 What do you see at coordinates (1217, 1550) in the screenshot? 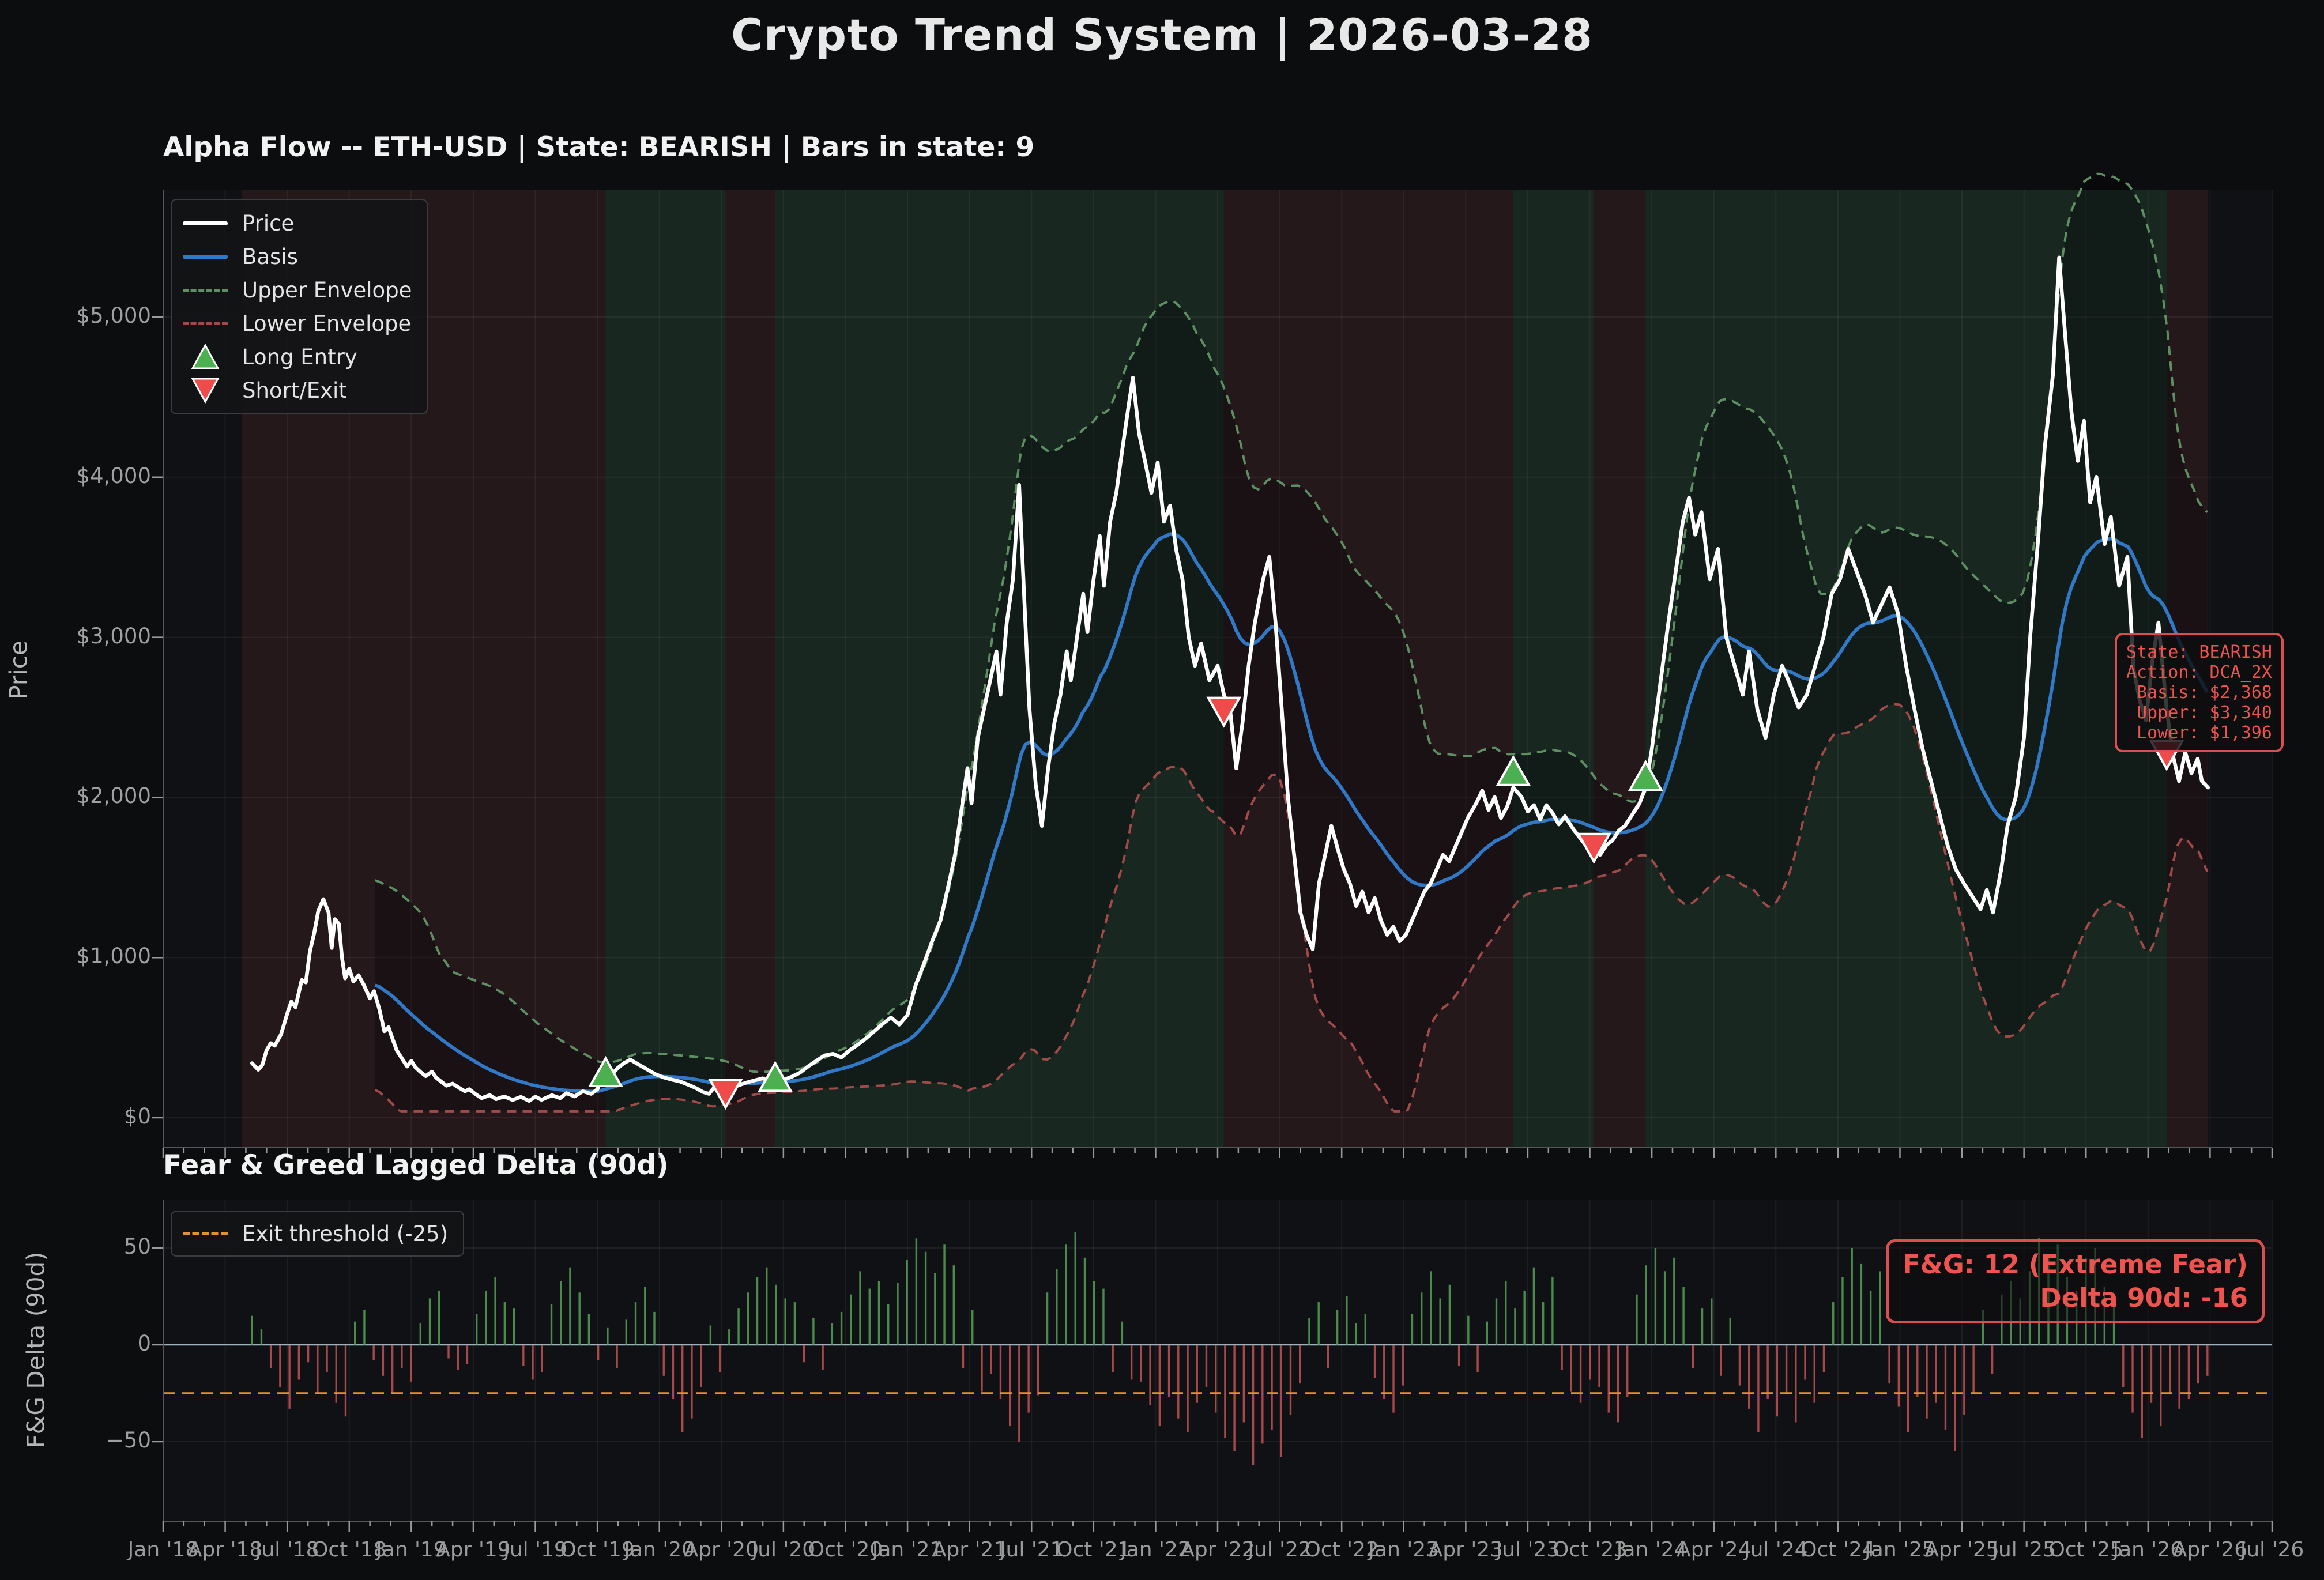
I see `x-tick-label: Apr '22` at bounding box center [1217, 1550].